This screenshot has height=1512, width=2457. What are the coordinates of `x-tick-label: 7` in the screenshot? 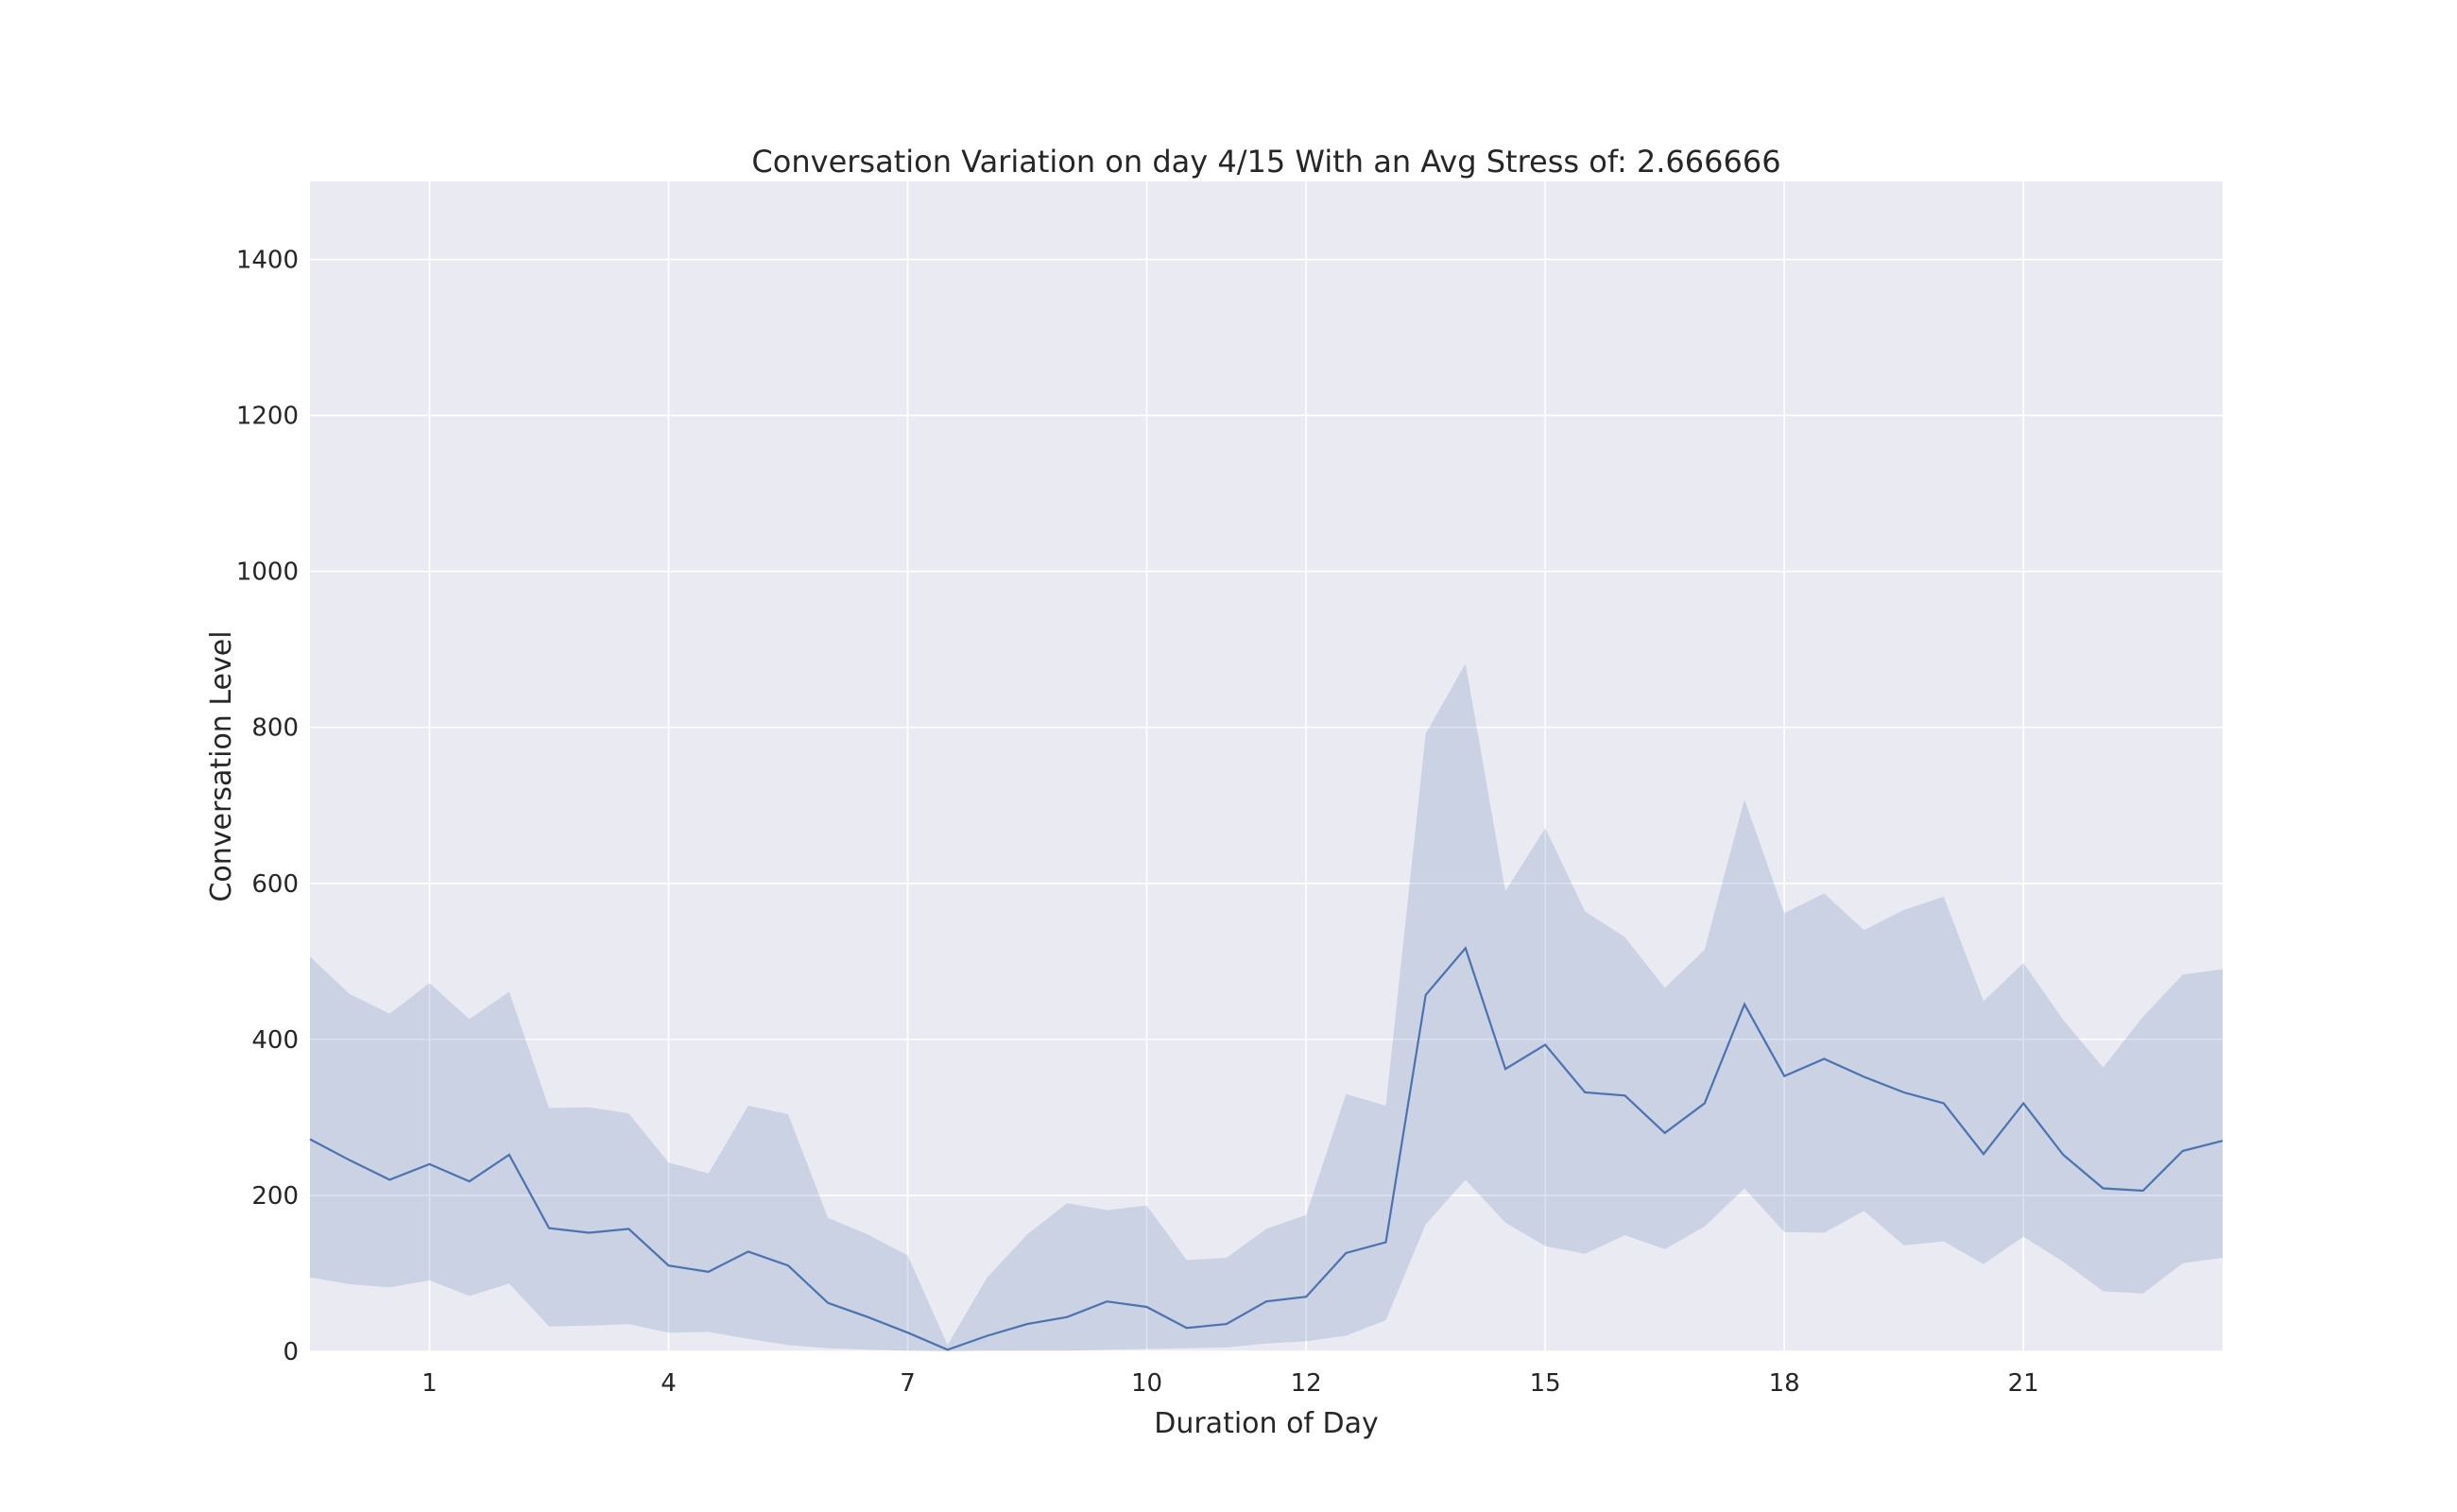 It's located at (908, 1383).